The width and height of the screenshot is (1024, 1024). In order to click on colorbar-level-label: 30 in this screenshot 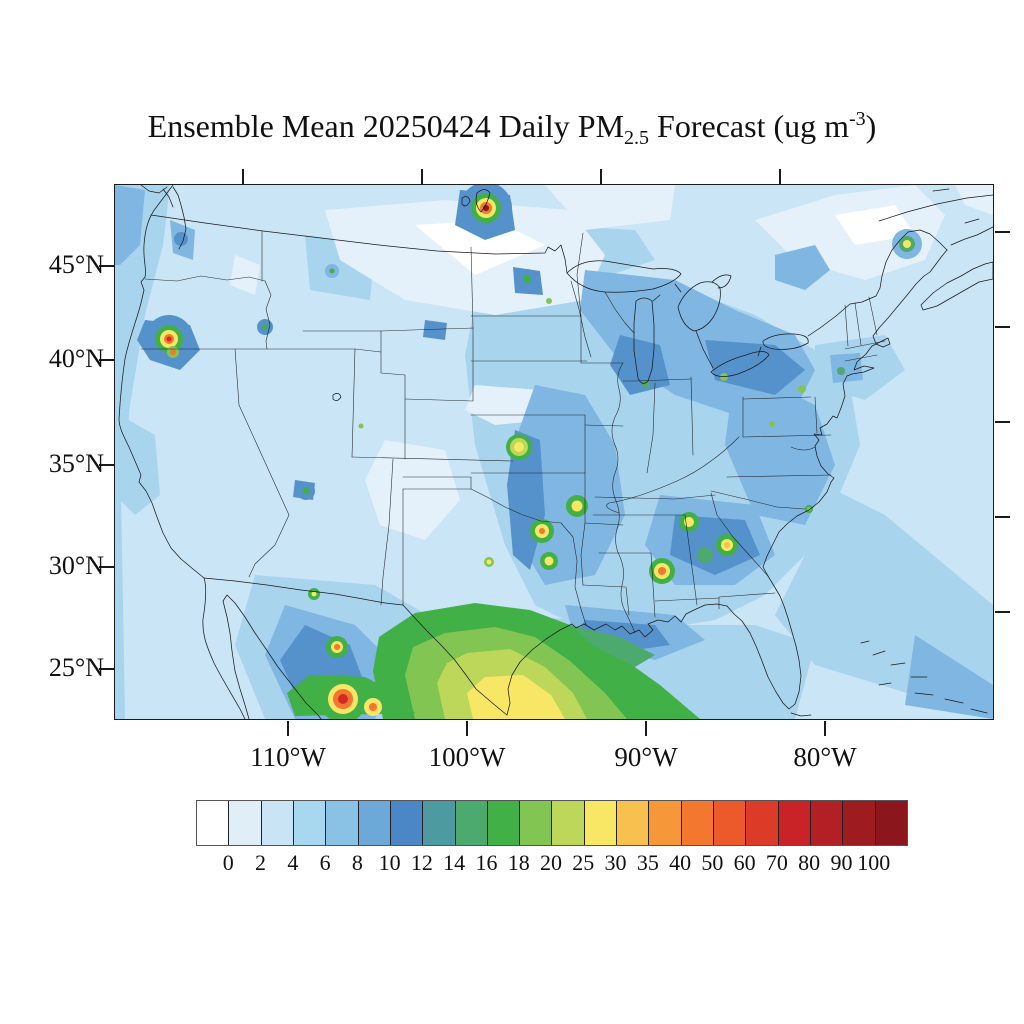, I will do `click(615, 862)`.